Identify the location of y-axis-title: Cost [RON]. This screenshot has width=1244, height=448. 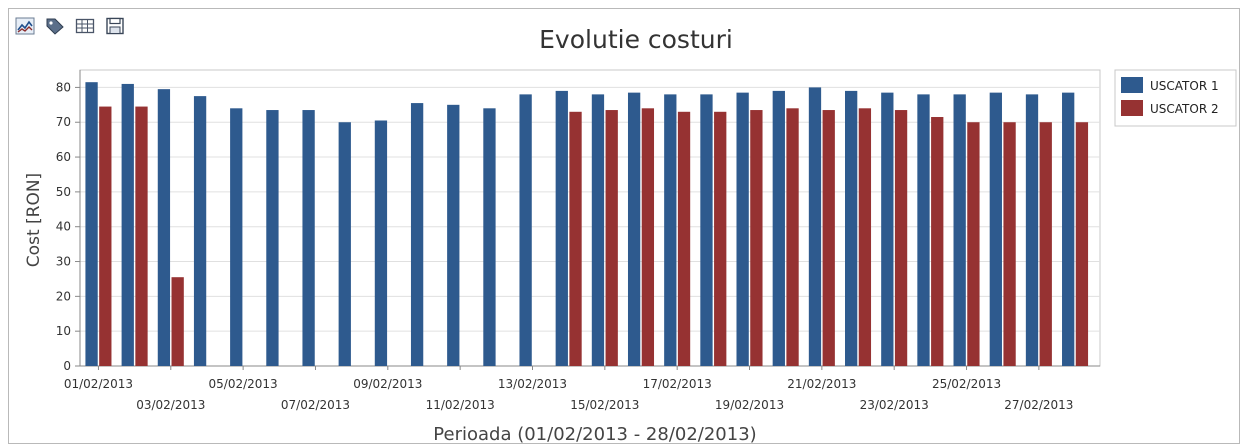
(34, 220).